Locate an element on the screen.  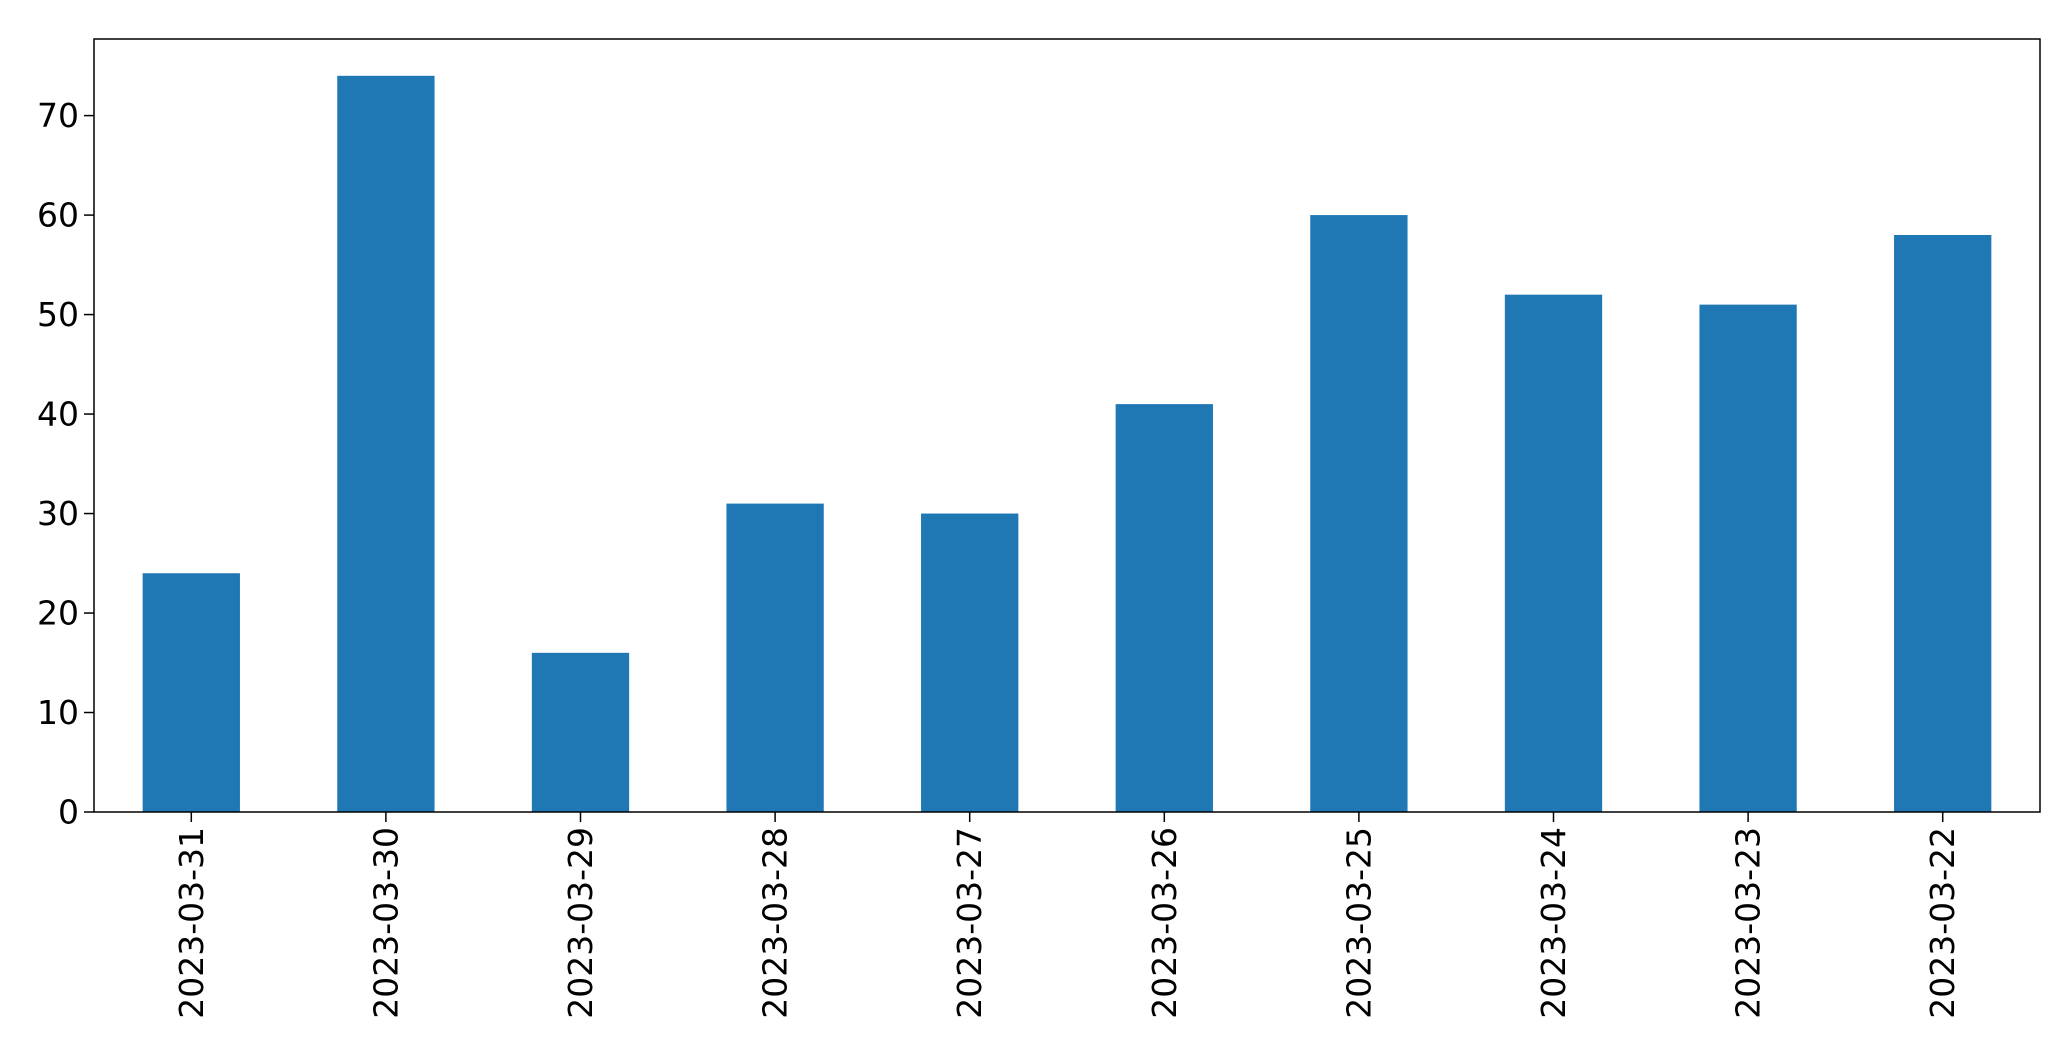
x-tick-label: 2023-03-26 is located at coordinates (1164, 923).